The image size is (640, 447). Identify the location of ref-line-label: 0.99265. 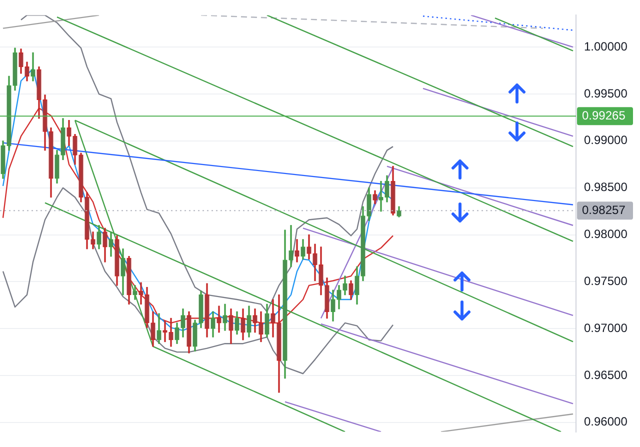
(604, 115).